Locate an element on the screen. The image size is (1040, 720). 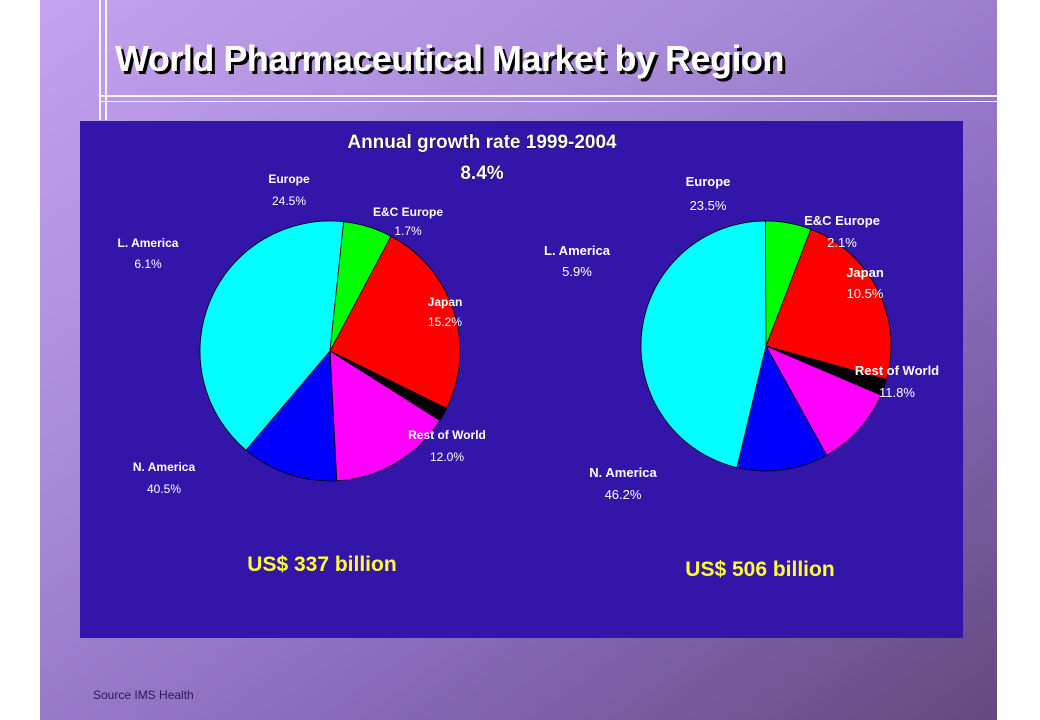
pie2-slice-n-america is located at coordinates (703, 344).